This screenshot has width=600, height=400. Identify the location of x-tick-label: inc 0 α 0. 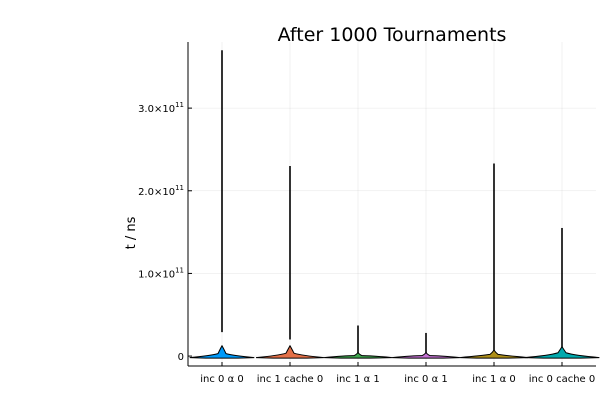
(221, 379).